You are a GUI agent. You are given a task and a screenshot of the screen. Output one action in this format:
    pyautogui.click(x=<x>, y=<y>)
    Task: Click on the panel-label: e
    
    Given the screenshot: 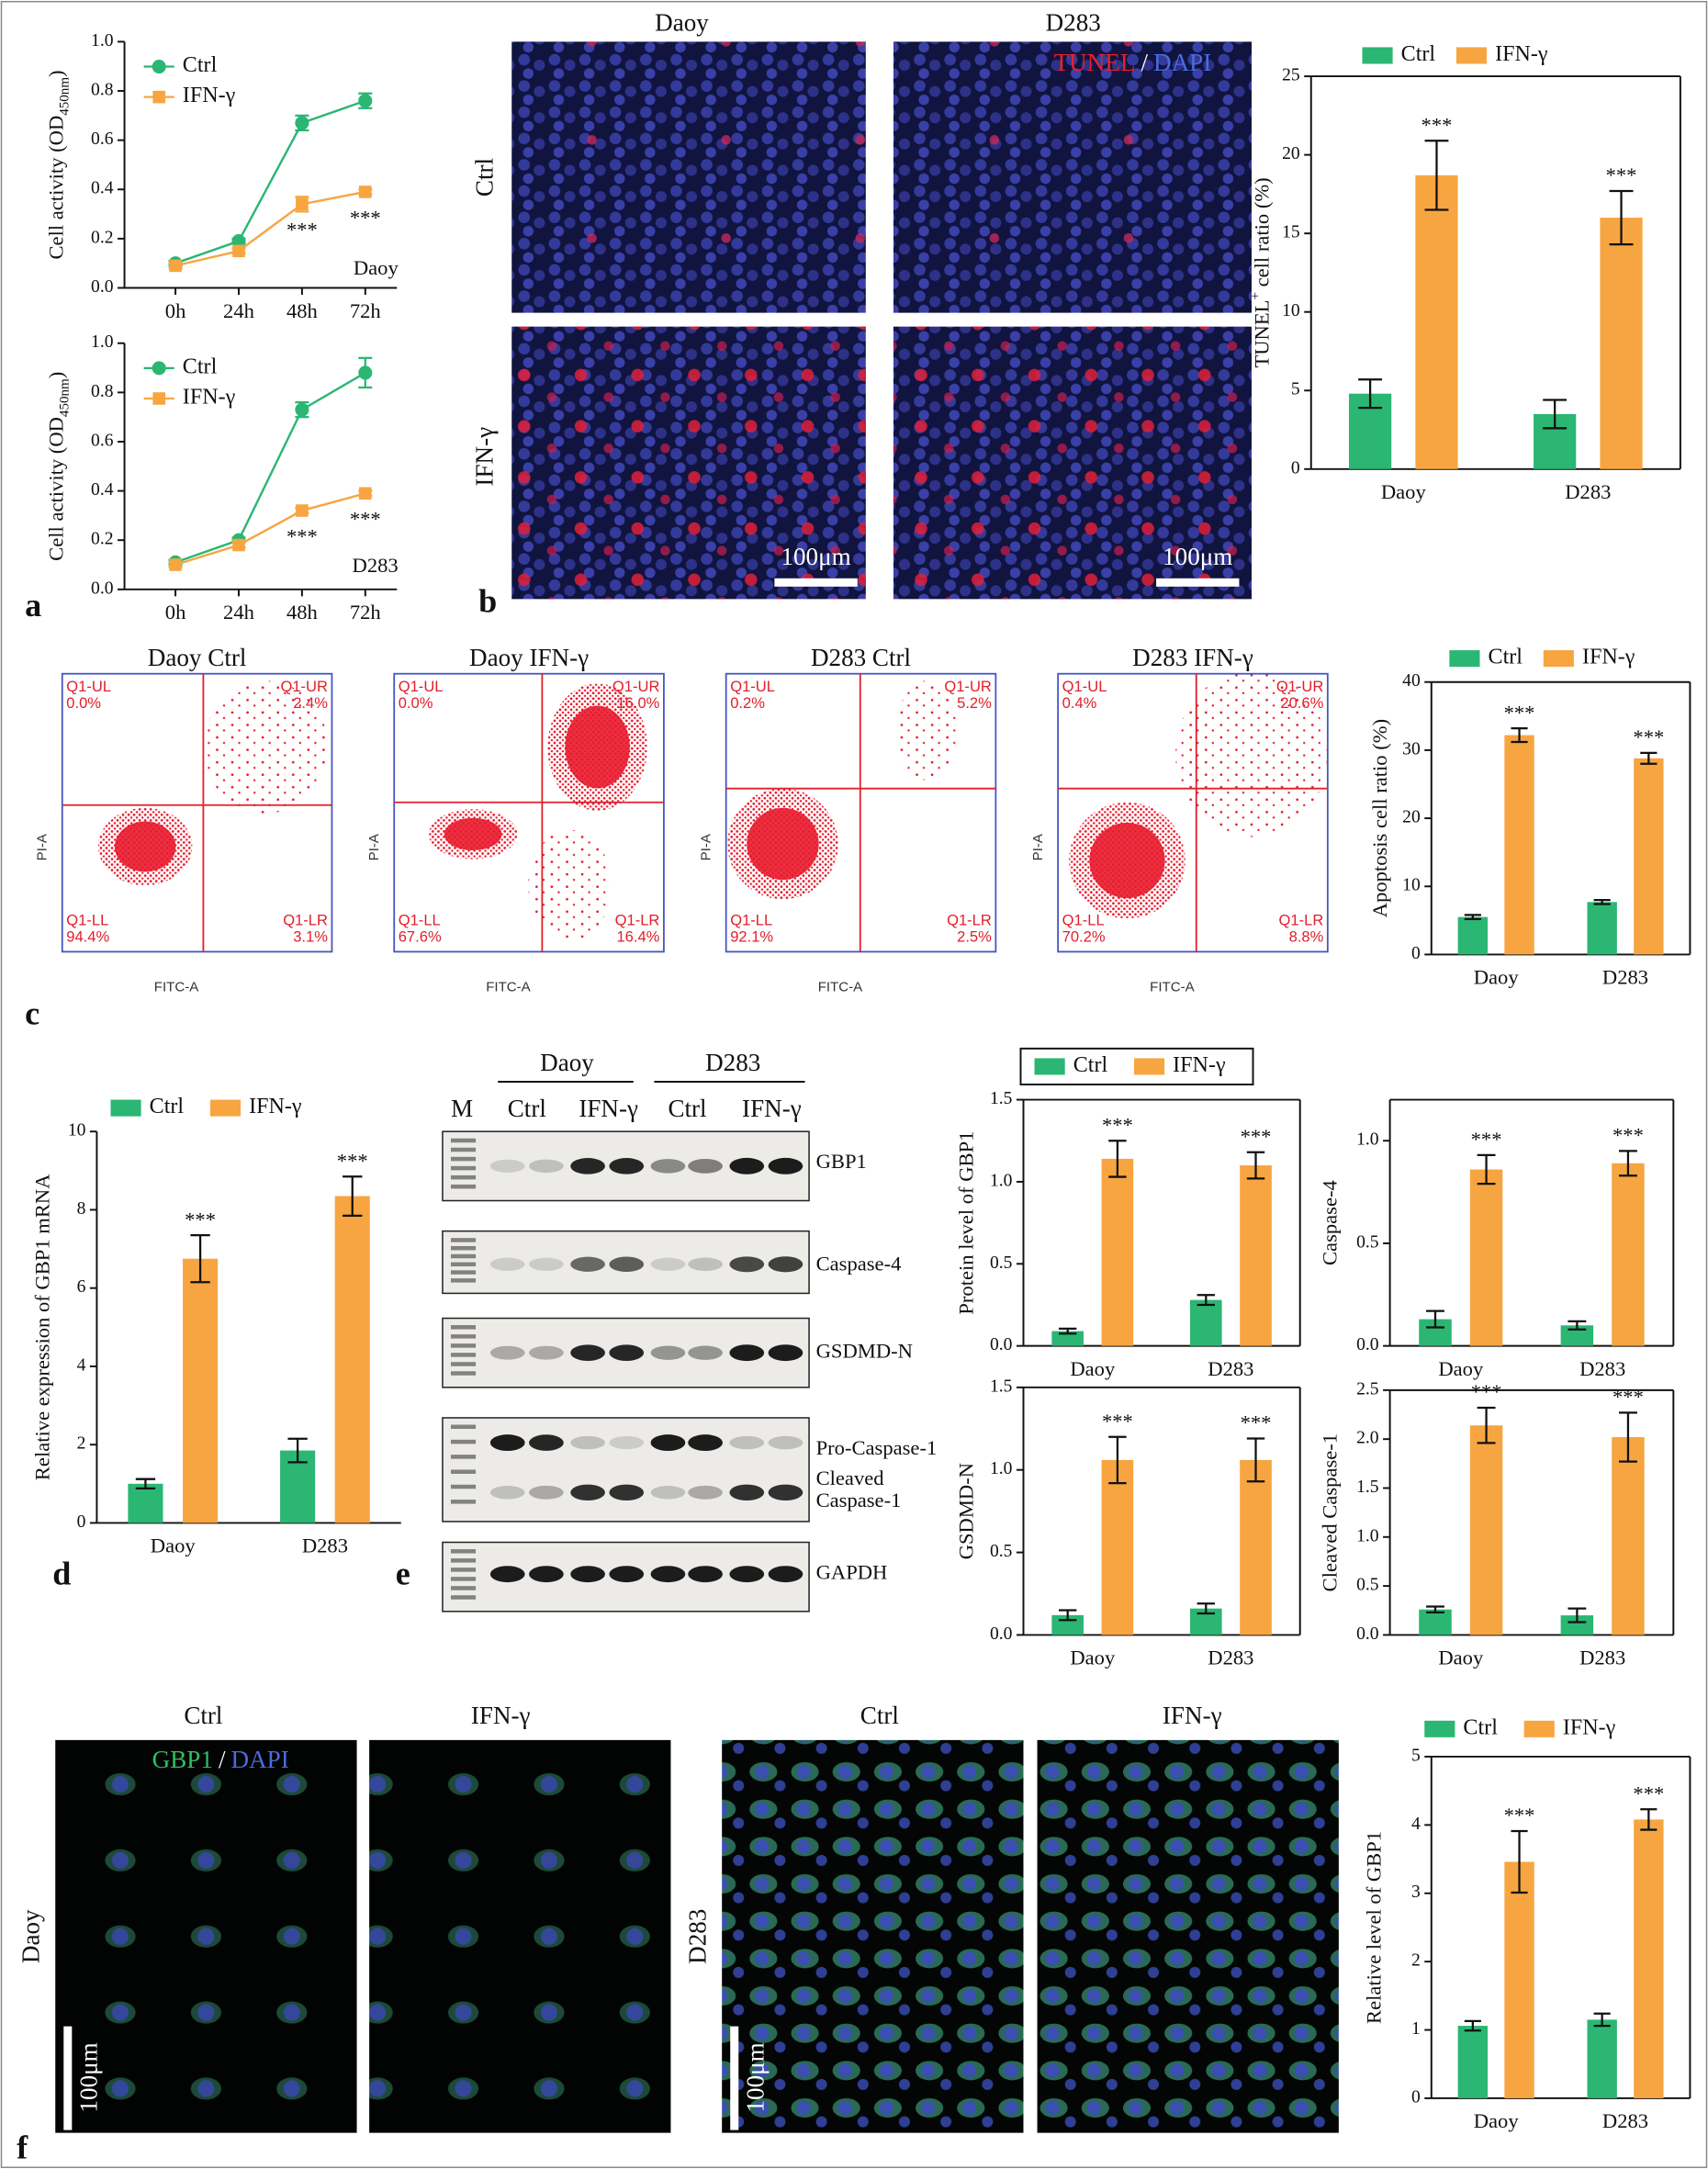 What is the action you would take?
    pyautogui.click(x=403, y=1573)
    